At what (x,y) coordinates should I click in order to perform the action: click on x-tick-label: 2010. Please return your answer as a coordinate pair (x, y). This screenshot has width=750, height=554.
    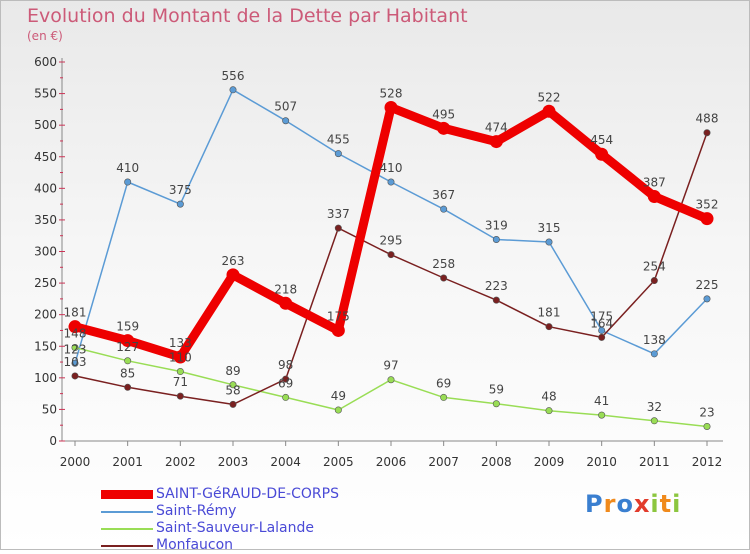
    Looking at the image, I should click on (601, 462).